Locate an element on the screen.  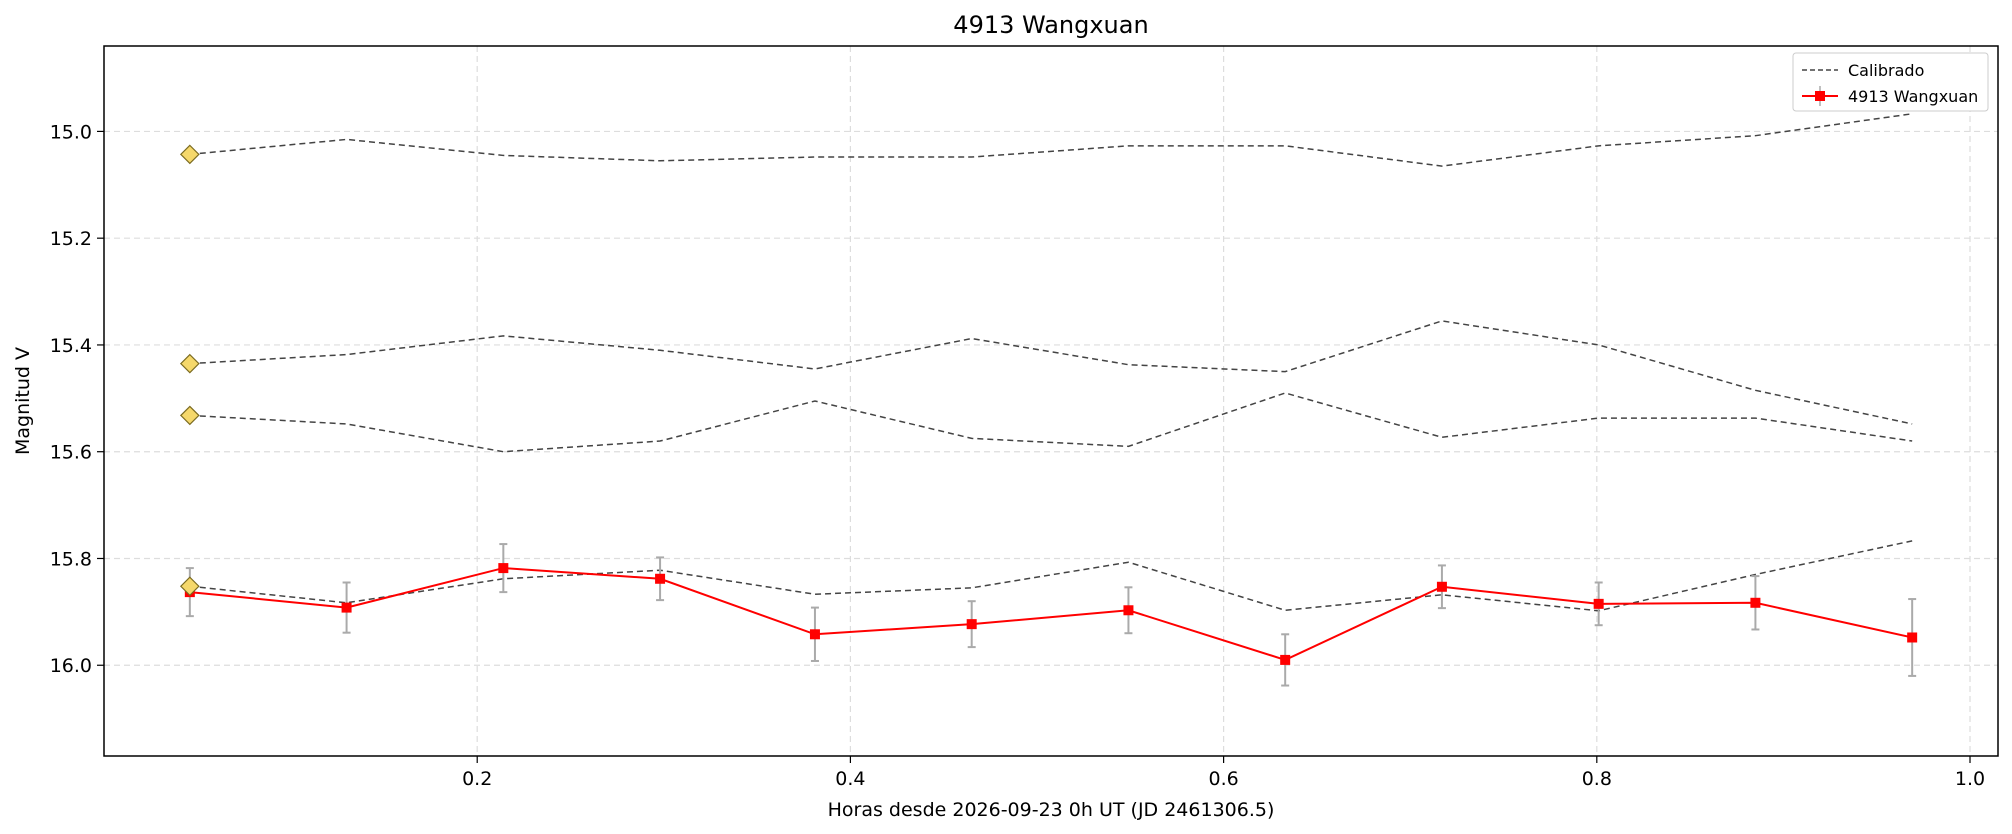
y-tick-label: 15.0 is located at coordinates (71, 132).